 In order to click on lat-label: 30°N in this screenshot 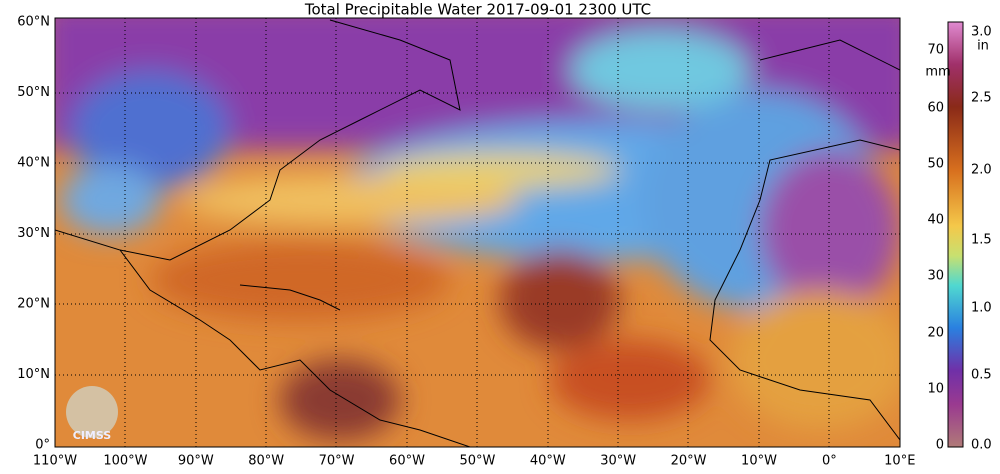, I will do `click(33, 233)`.